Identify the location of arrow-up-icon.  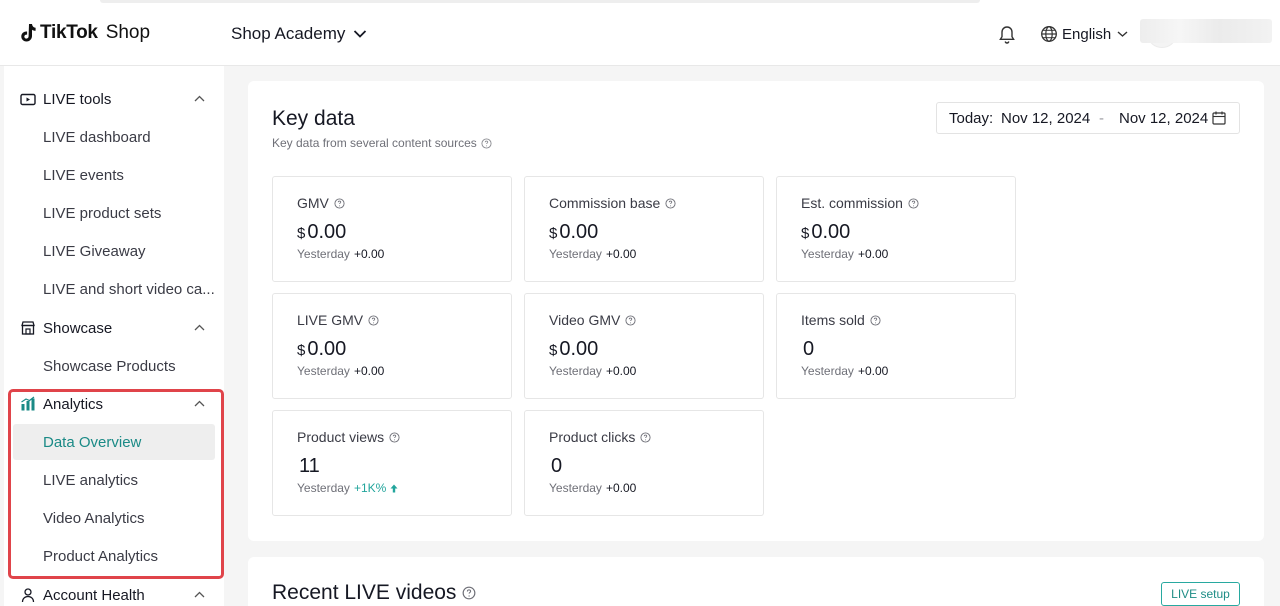
(394, 488).